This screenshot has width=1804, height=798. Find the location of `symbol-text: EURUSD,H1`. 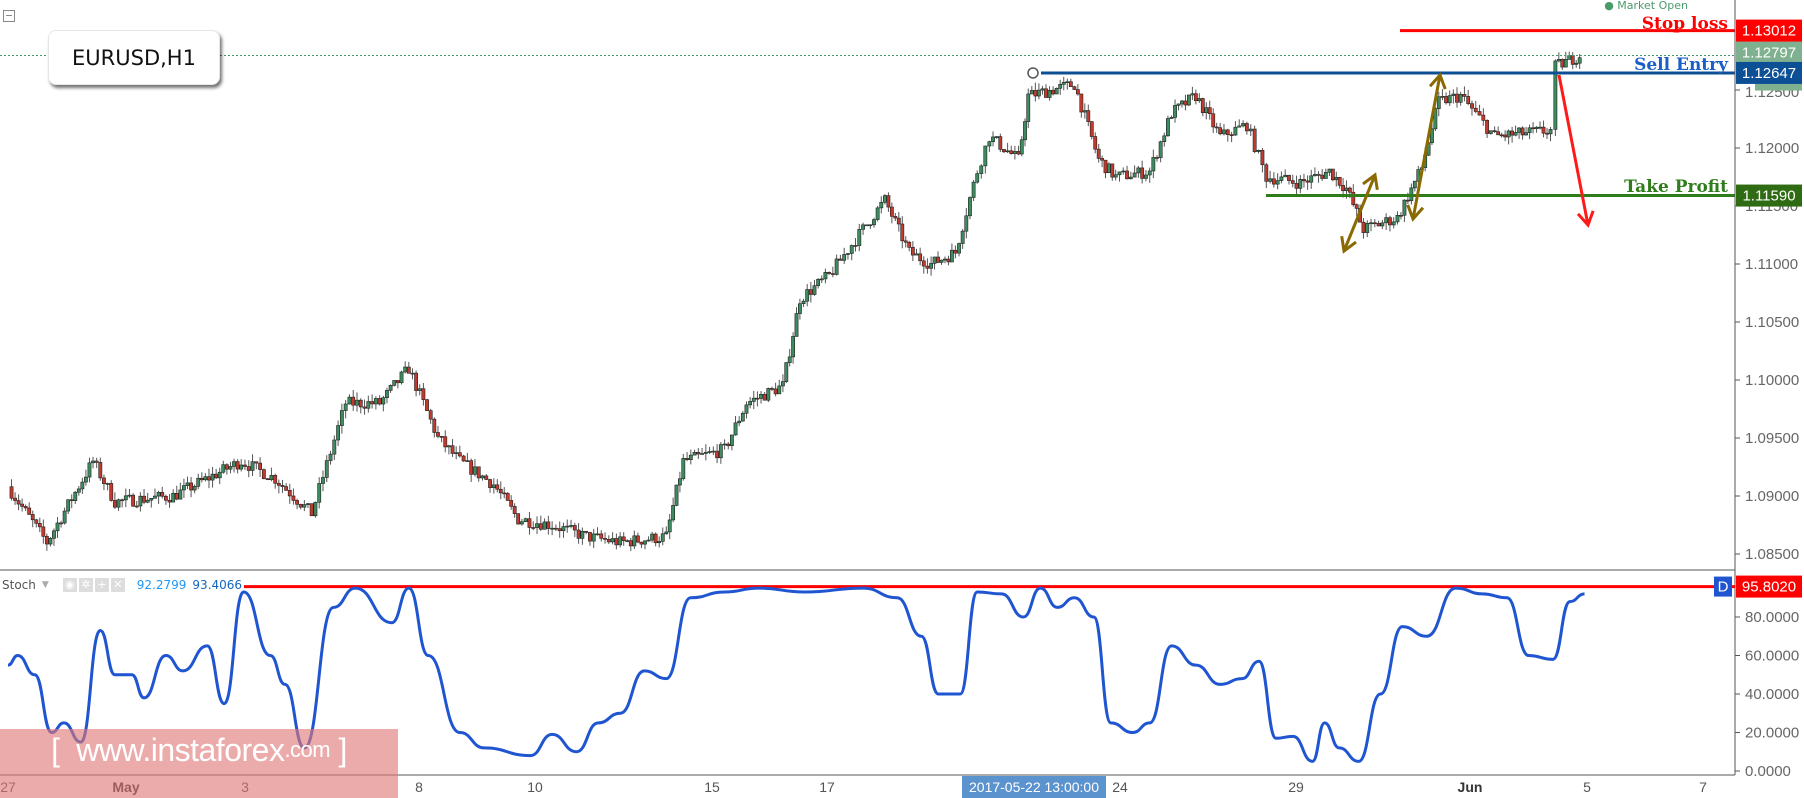

symbol-text: EURUSD,H1 is located at coordinates (134, 57).